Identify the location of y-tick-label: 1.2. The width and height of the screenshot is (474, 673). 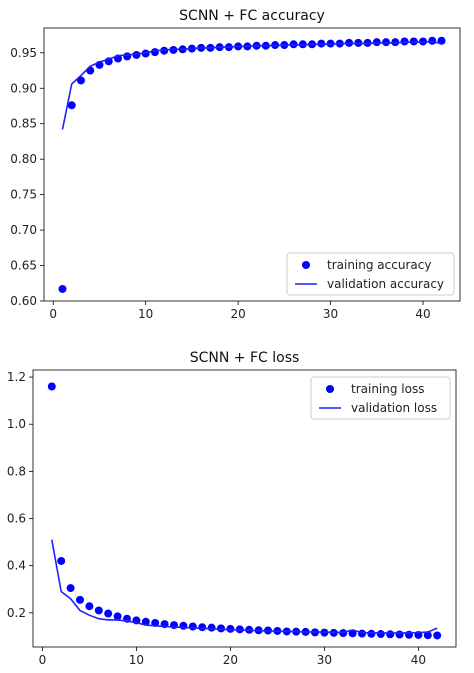
(16, 377).